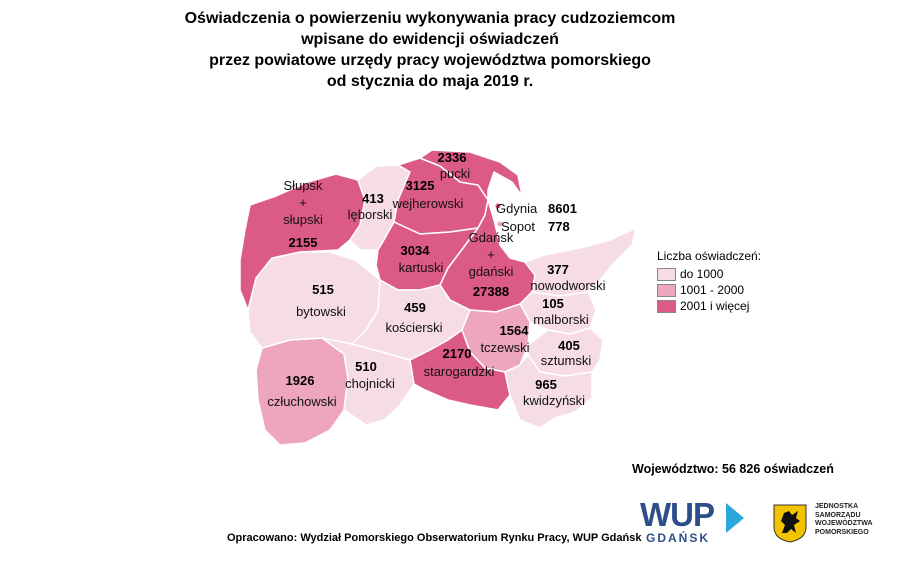  Describe the element at coordinates (790, 523) in the screenshot. I see `griffin-crest-icon` at that location.